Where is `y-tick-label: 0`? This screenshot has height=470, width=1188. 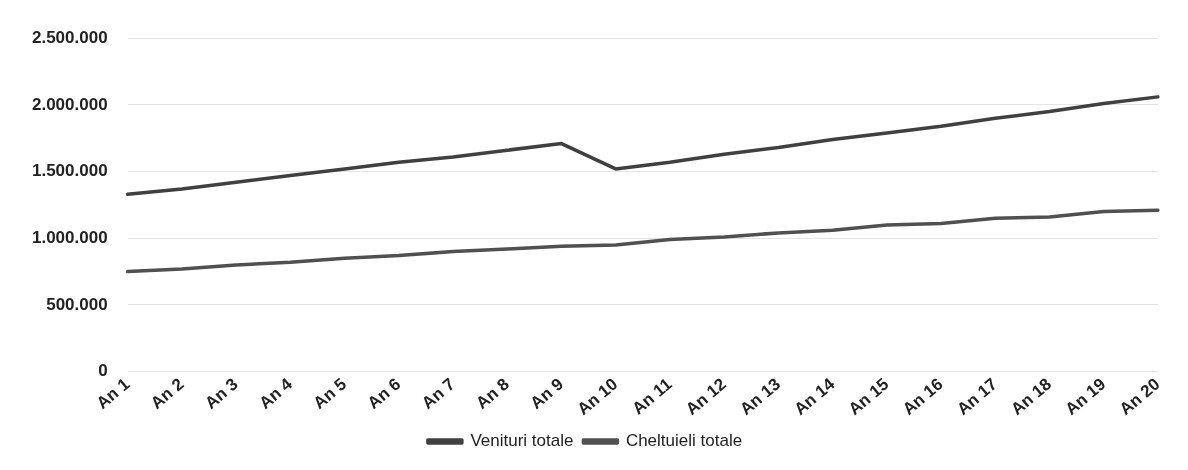
y-tick-label: 0 is located at coordinates (103, 371).